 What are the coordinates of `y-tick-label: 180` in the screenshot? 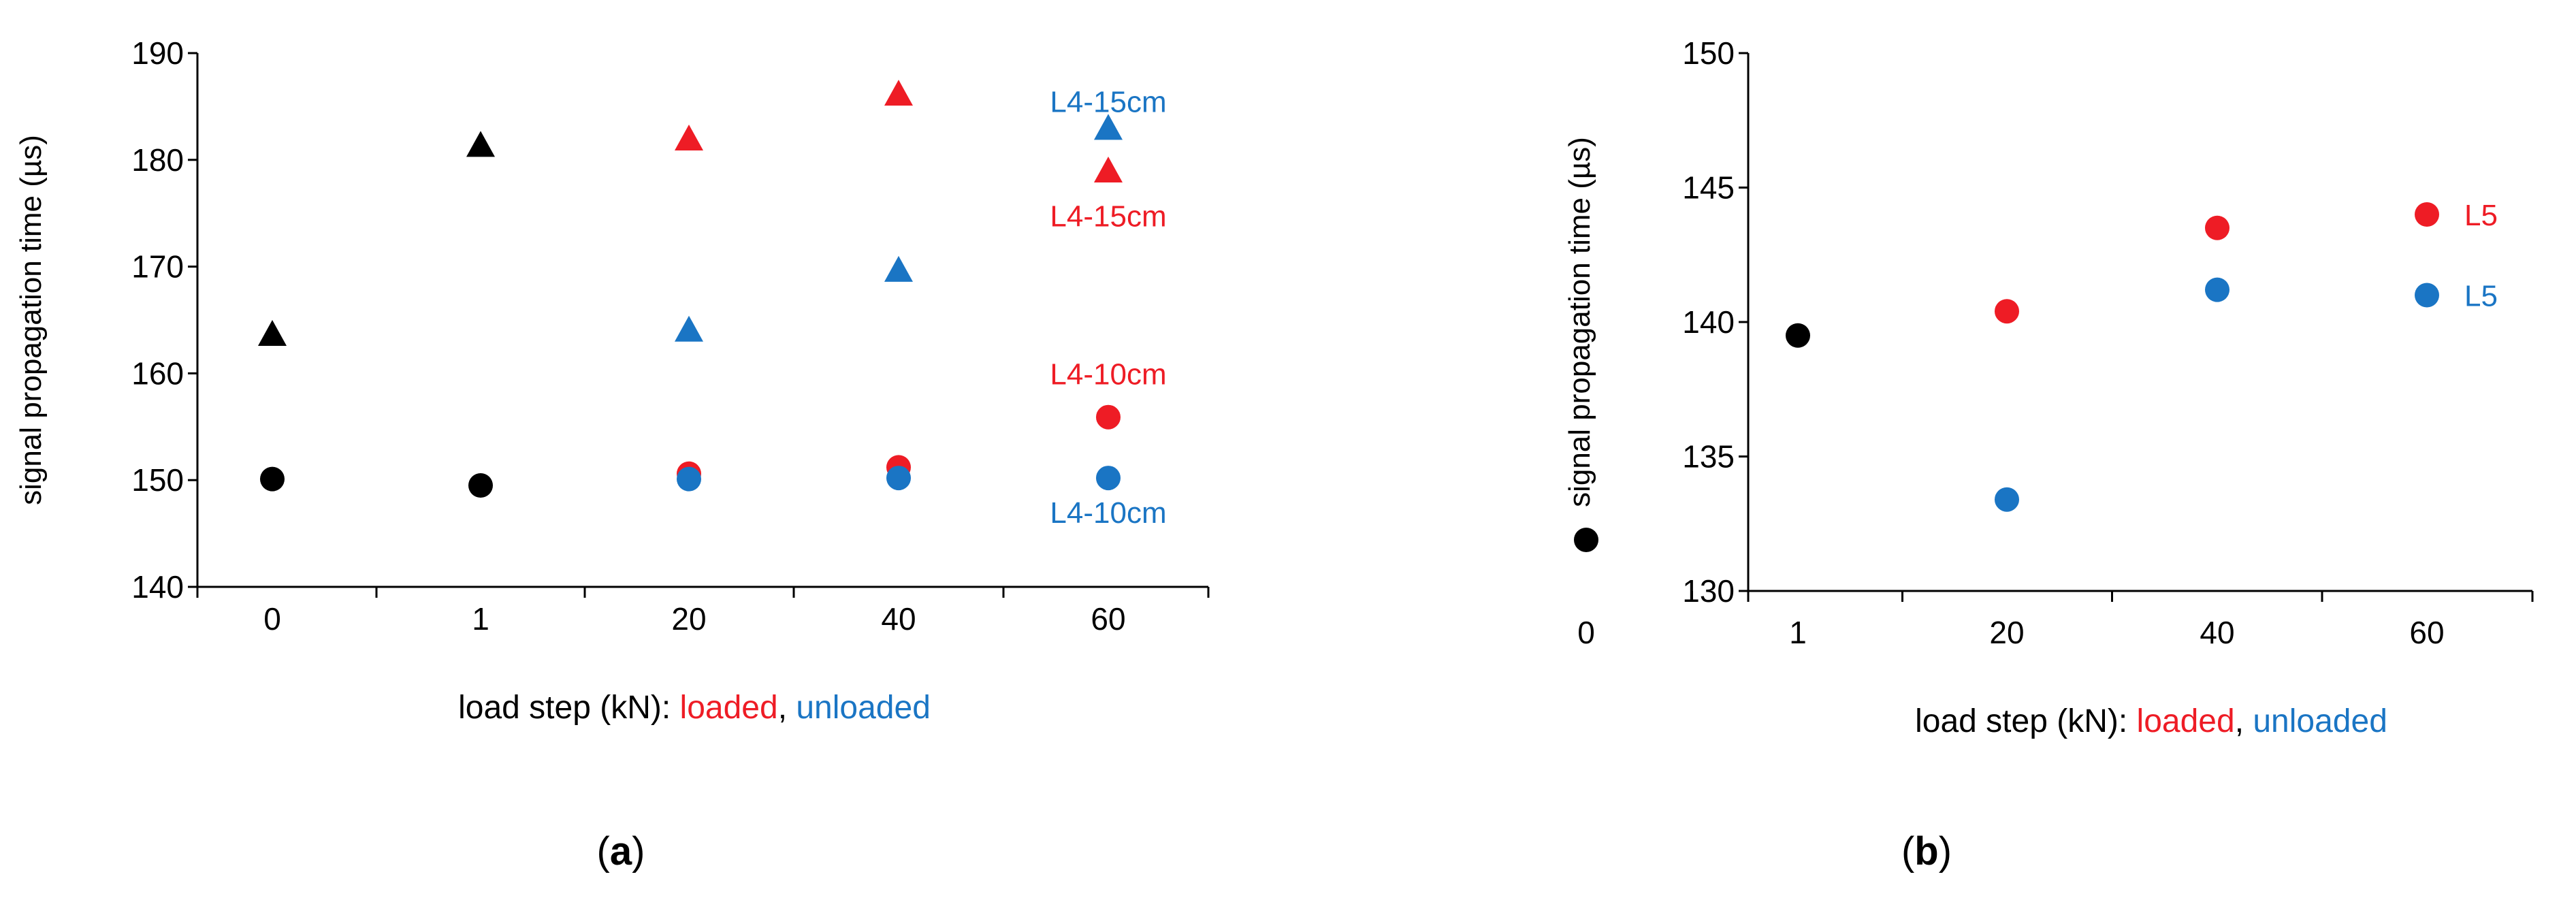 It's located at (158, 160).